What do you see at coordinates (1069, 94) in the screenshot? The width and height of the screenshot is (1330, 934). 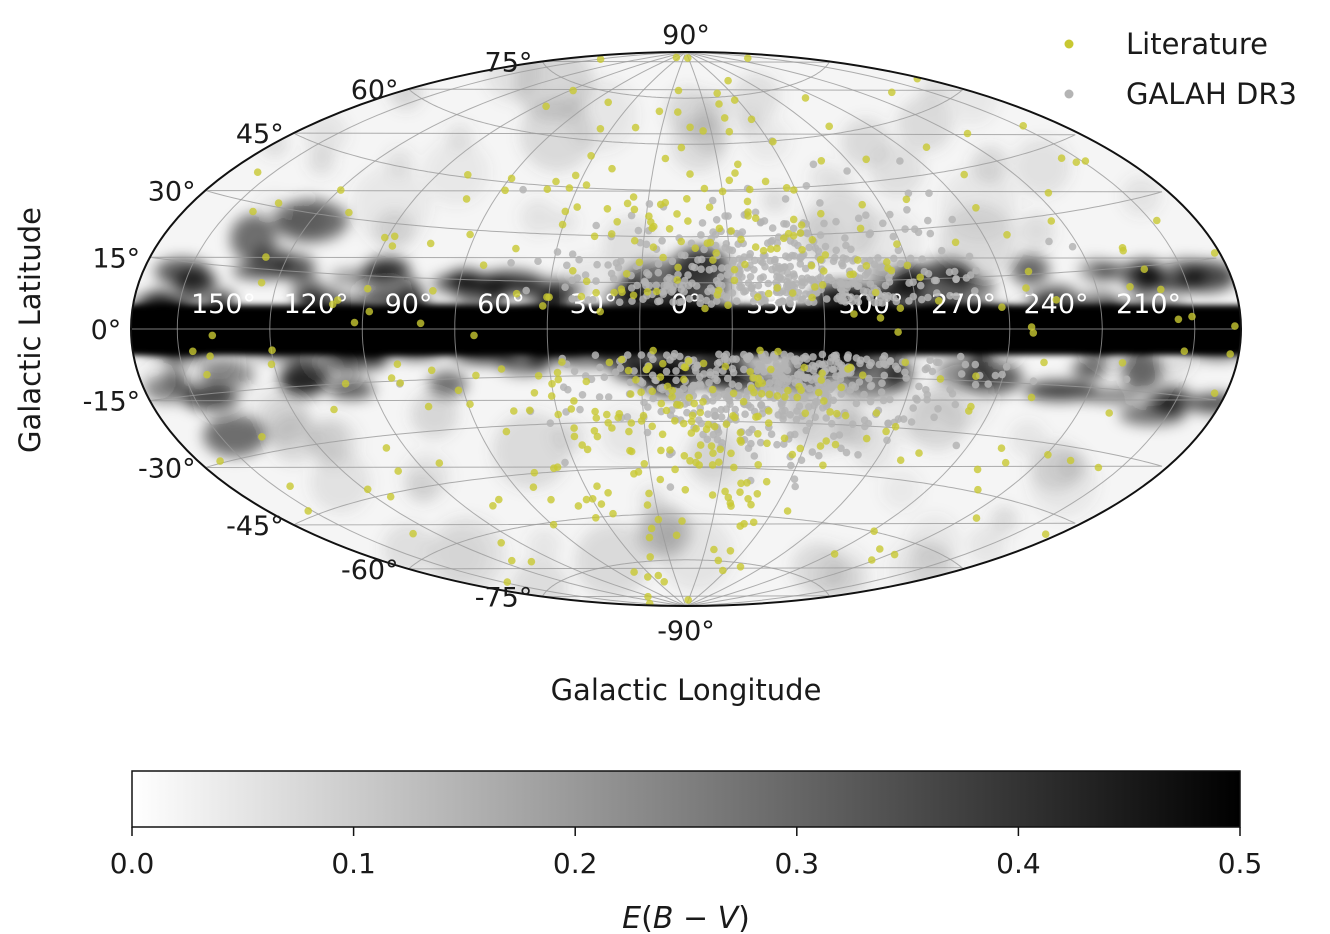 I see `legend-marker` at bounding box center [1069, 94].